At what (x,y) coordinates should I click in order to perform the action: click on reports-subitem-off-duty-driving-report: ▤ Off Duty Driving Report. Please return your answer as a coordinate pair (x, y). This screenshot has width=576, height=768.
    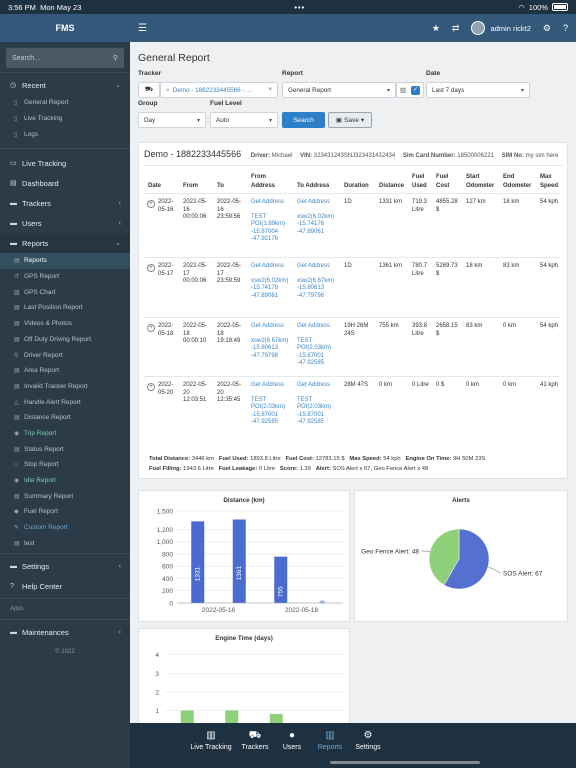
    Looking at the image, I should click on (65, 340).